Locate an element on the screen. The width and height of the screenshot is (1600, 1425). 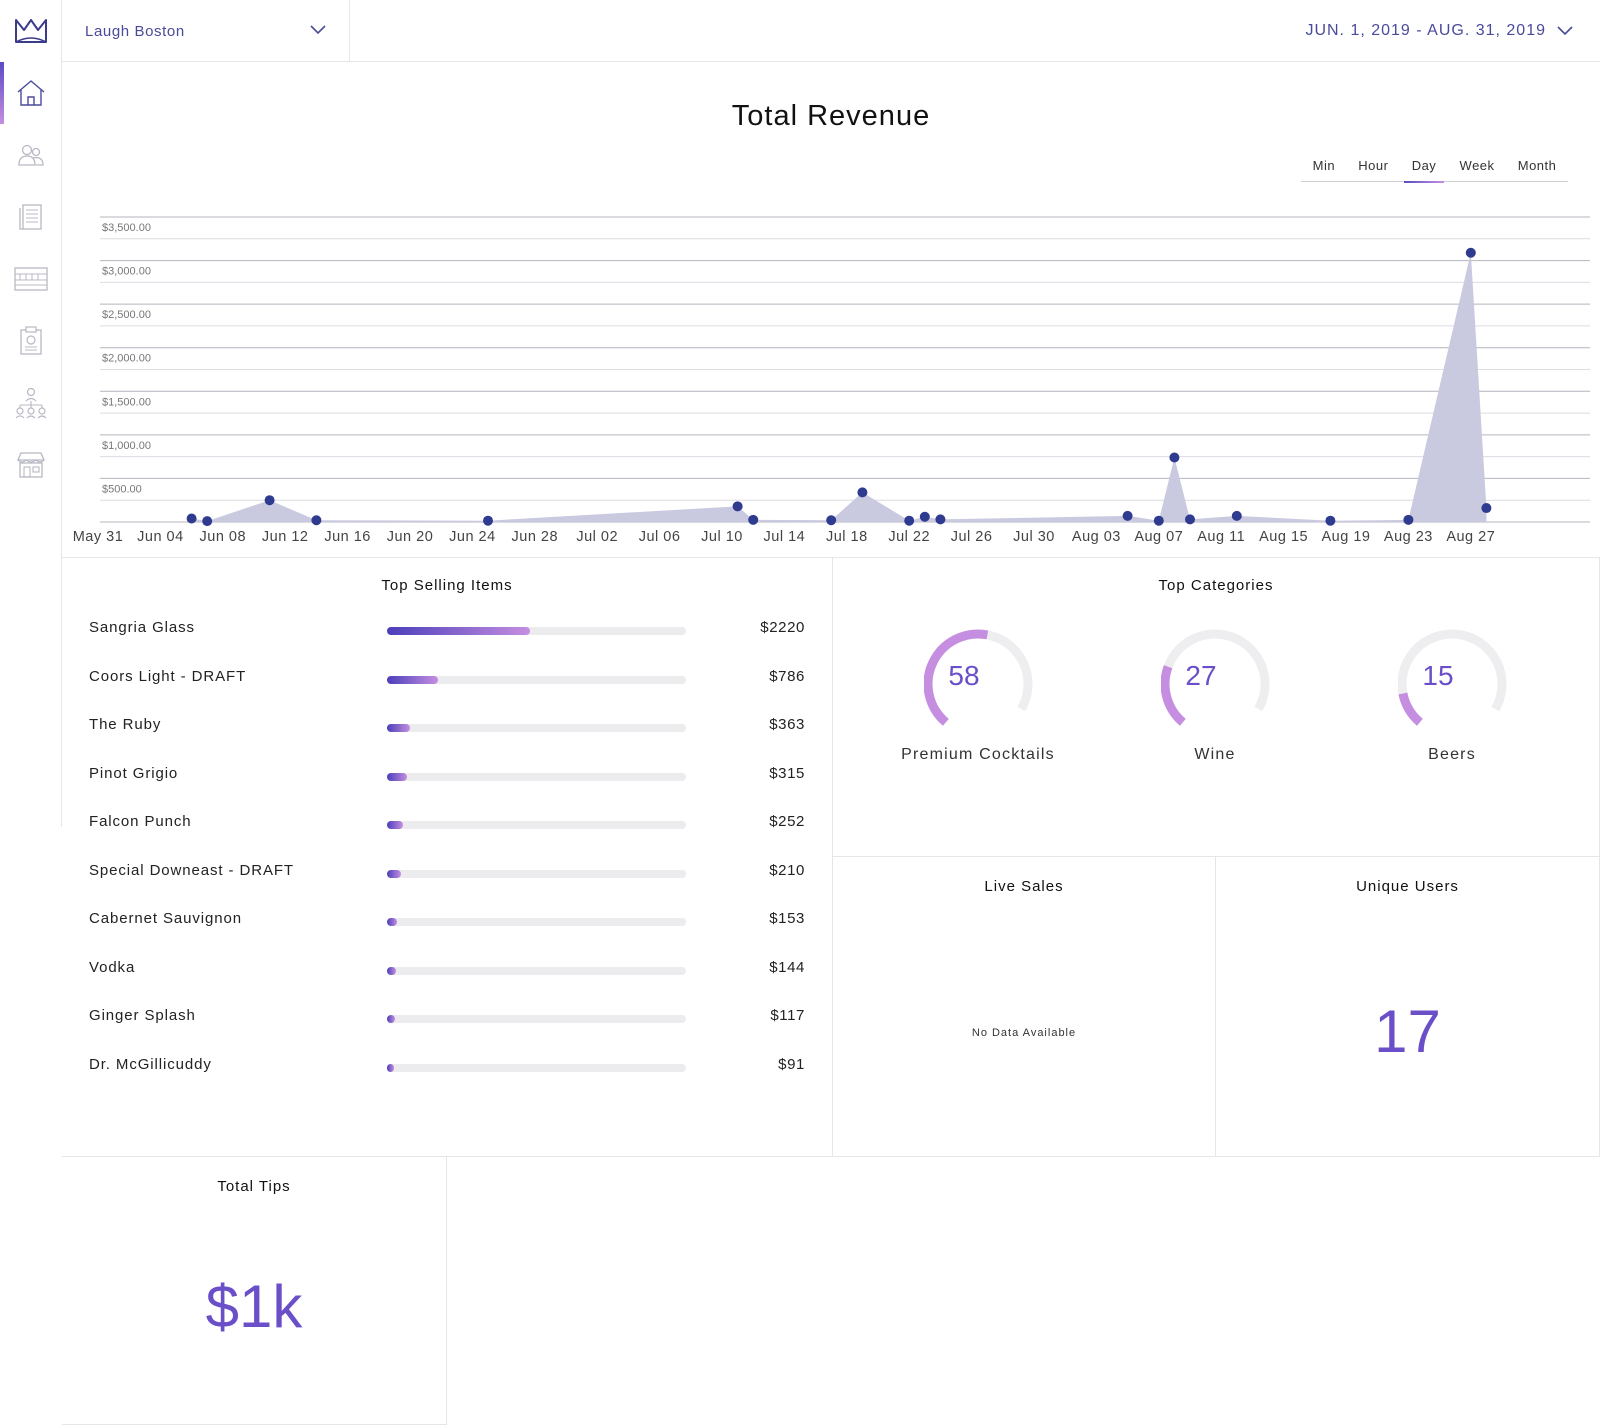
date-range-label: JUN. 1, 2019 - AUG. 31, 2019 is located at coordinates (1425, 30).